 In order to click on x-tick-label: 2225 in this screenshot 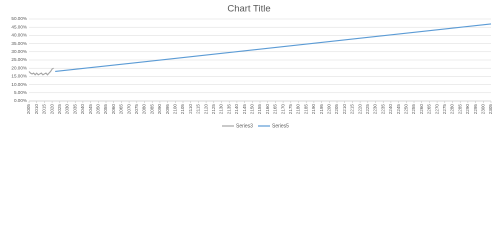, I will do `click(367, 109)`.